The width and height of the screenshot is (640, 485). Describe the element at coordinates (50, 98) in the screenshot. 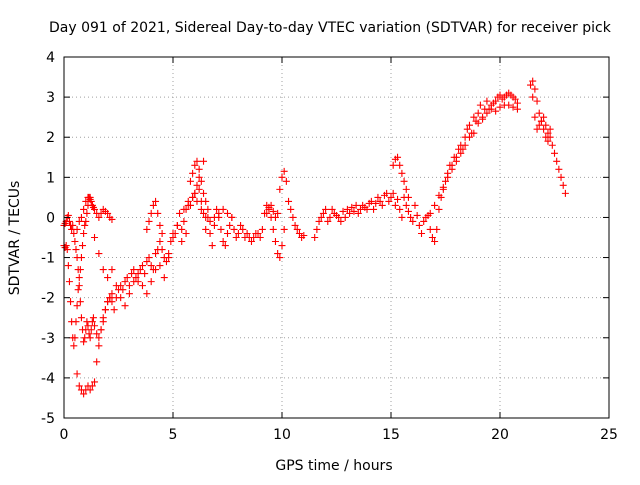

I see `y-tick-label: 3` at that location.